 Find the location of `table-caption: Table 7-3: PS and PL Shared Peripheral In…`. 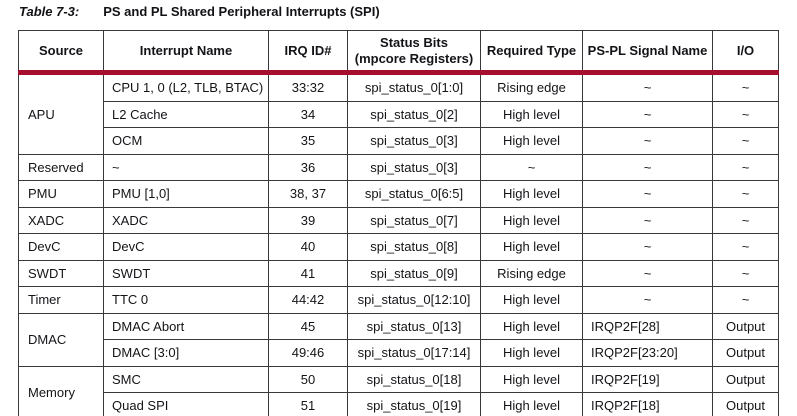

table-caption: Table 7-3: PS and PL Shared Peripheral In… is located at coordinates (199, 11).